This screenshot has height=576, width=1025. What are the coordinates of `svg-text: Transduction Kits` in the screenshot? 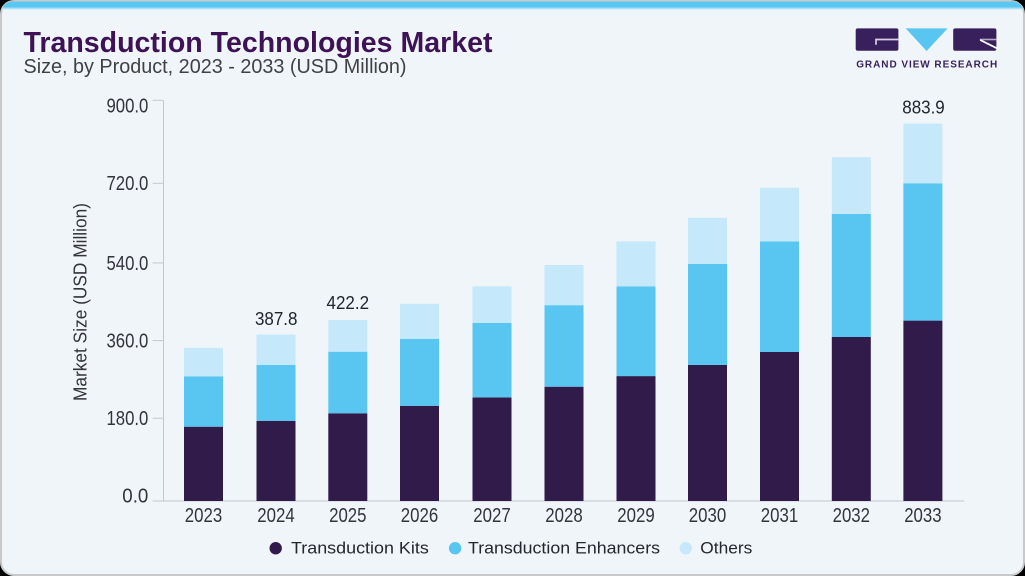 It's located at (360, 548).